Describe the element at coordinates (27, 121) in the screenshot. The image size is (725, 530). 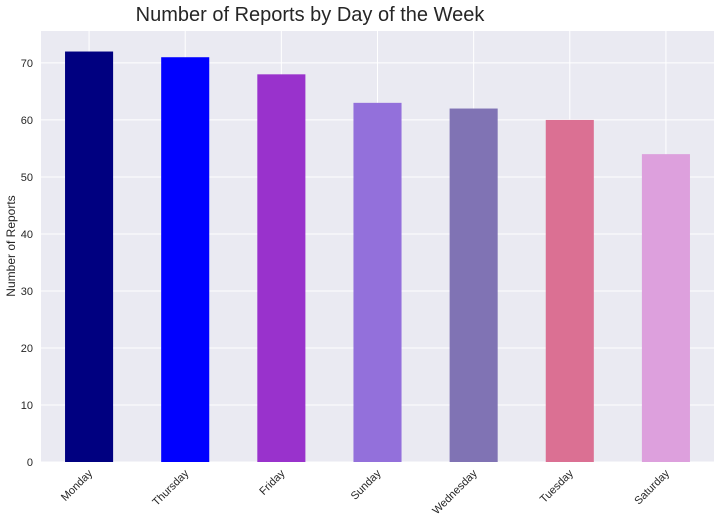
I see `y-tick-label: 60` at that location.